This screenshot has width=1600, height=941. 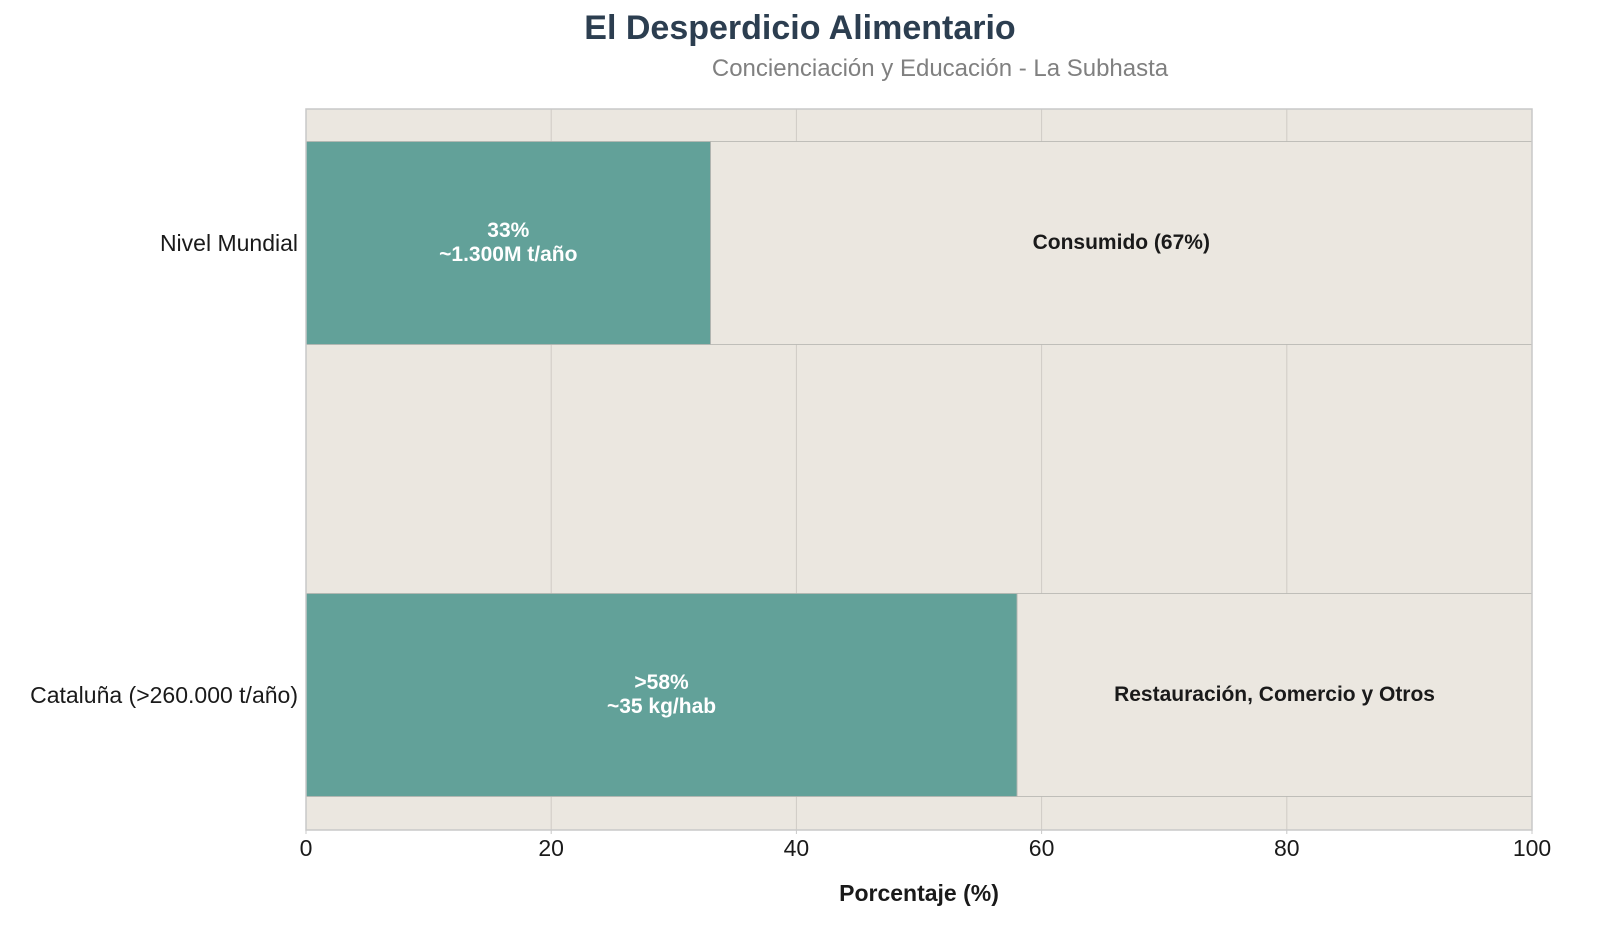 What do you see at coordinates (1121, 242) in the screenshot?
I see `bar-label-rest: Consumido (67%)` at bounding box center [1121, 242].